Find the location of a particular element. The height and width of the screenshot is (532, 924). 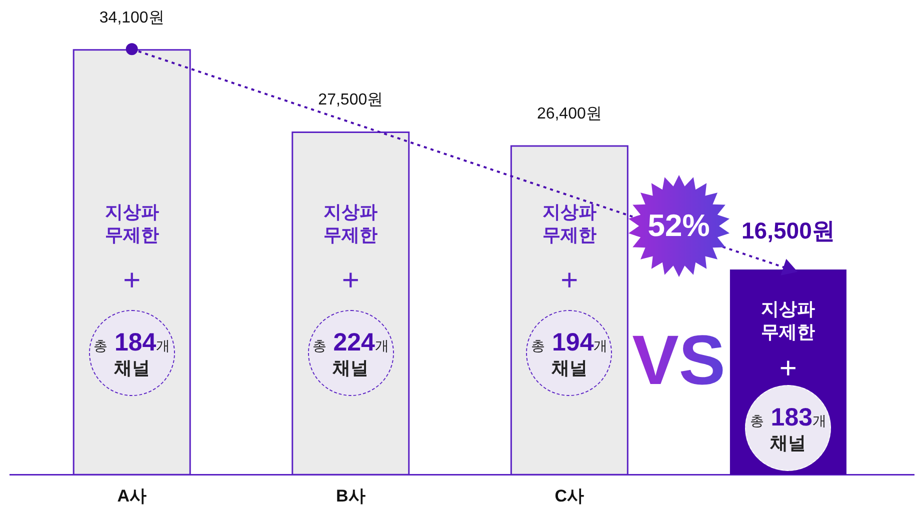

text: 지상파 무제한 + 총 194개 채널 is located at coordinates (569, 290).